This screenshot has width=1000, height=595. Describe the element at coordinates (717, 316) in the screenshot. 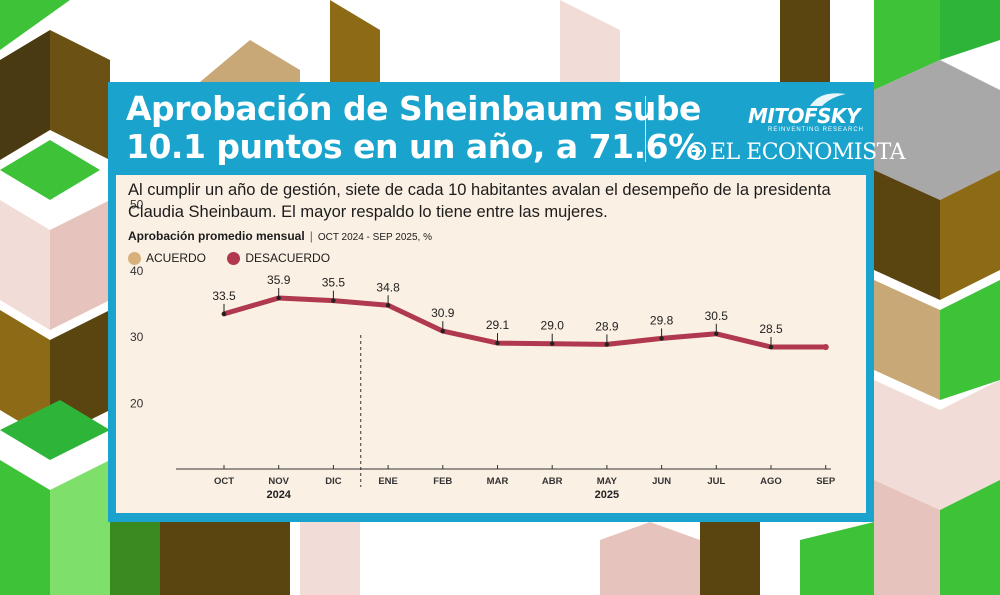

I see `data-label: 30.5` at that location.